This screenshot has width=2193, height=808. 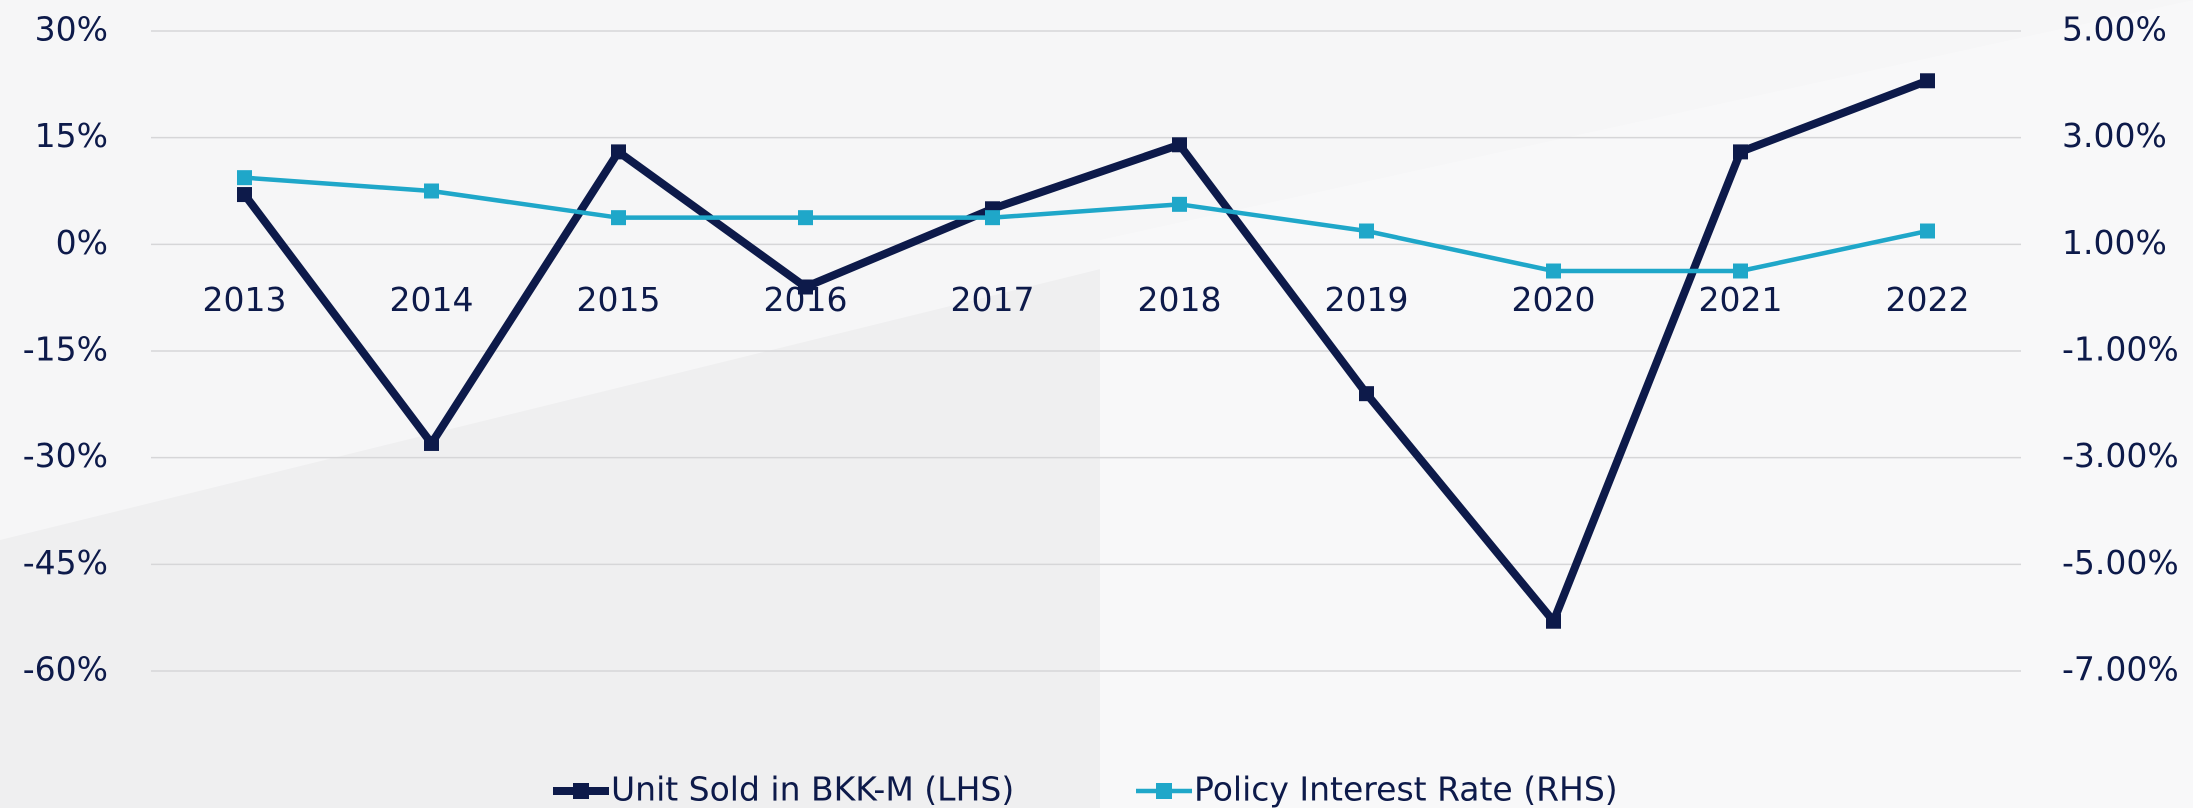 What do you see at coordinates (619, 299) in the screenshot?
I see `x-tick-label: 2015` at bounding box center [619, 299].